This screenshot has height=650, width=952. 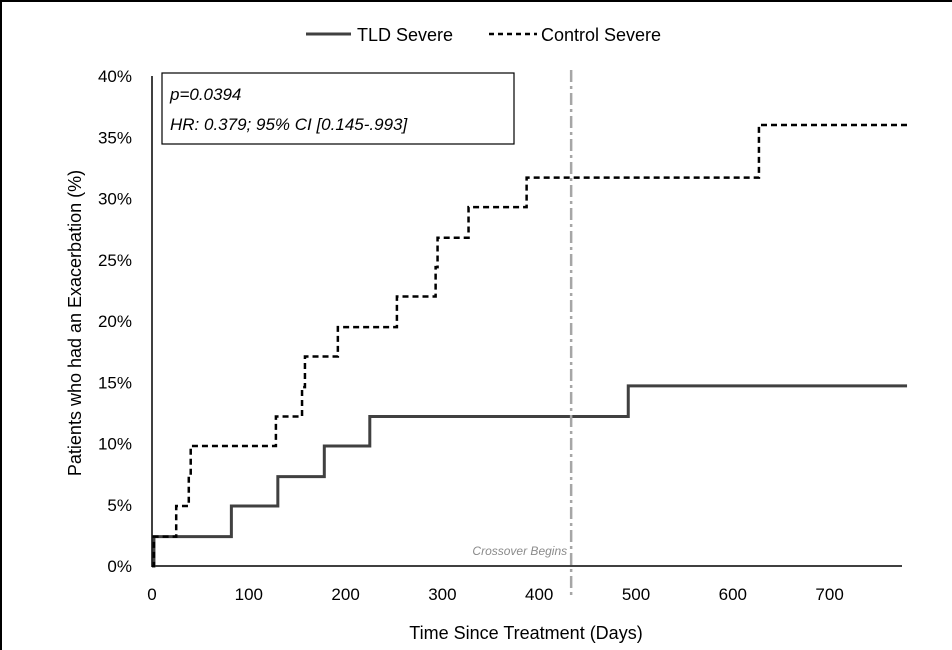 I want to click on x-tick-label: 600, so click(x=733, y=594).